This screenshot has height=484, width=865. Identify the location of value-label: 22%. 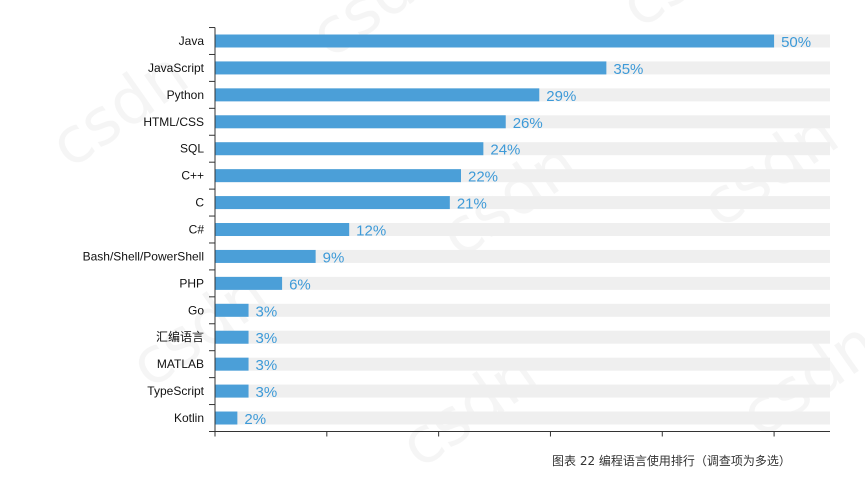
(483, 177).